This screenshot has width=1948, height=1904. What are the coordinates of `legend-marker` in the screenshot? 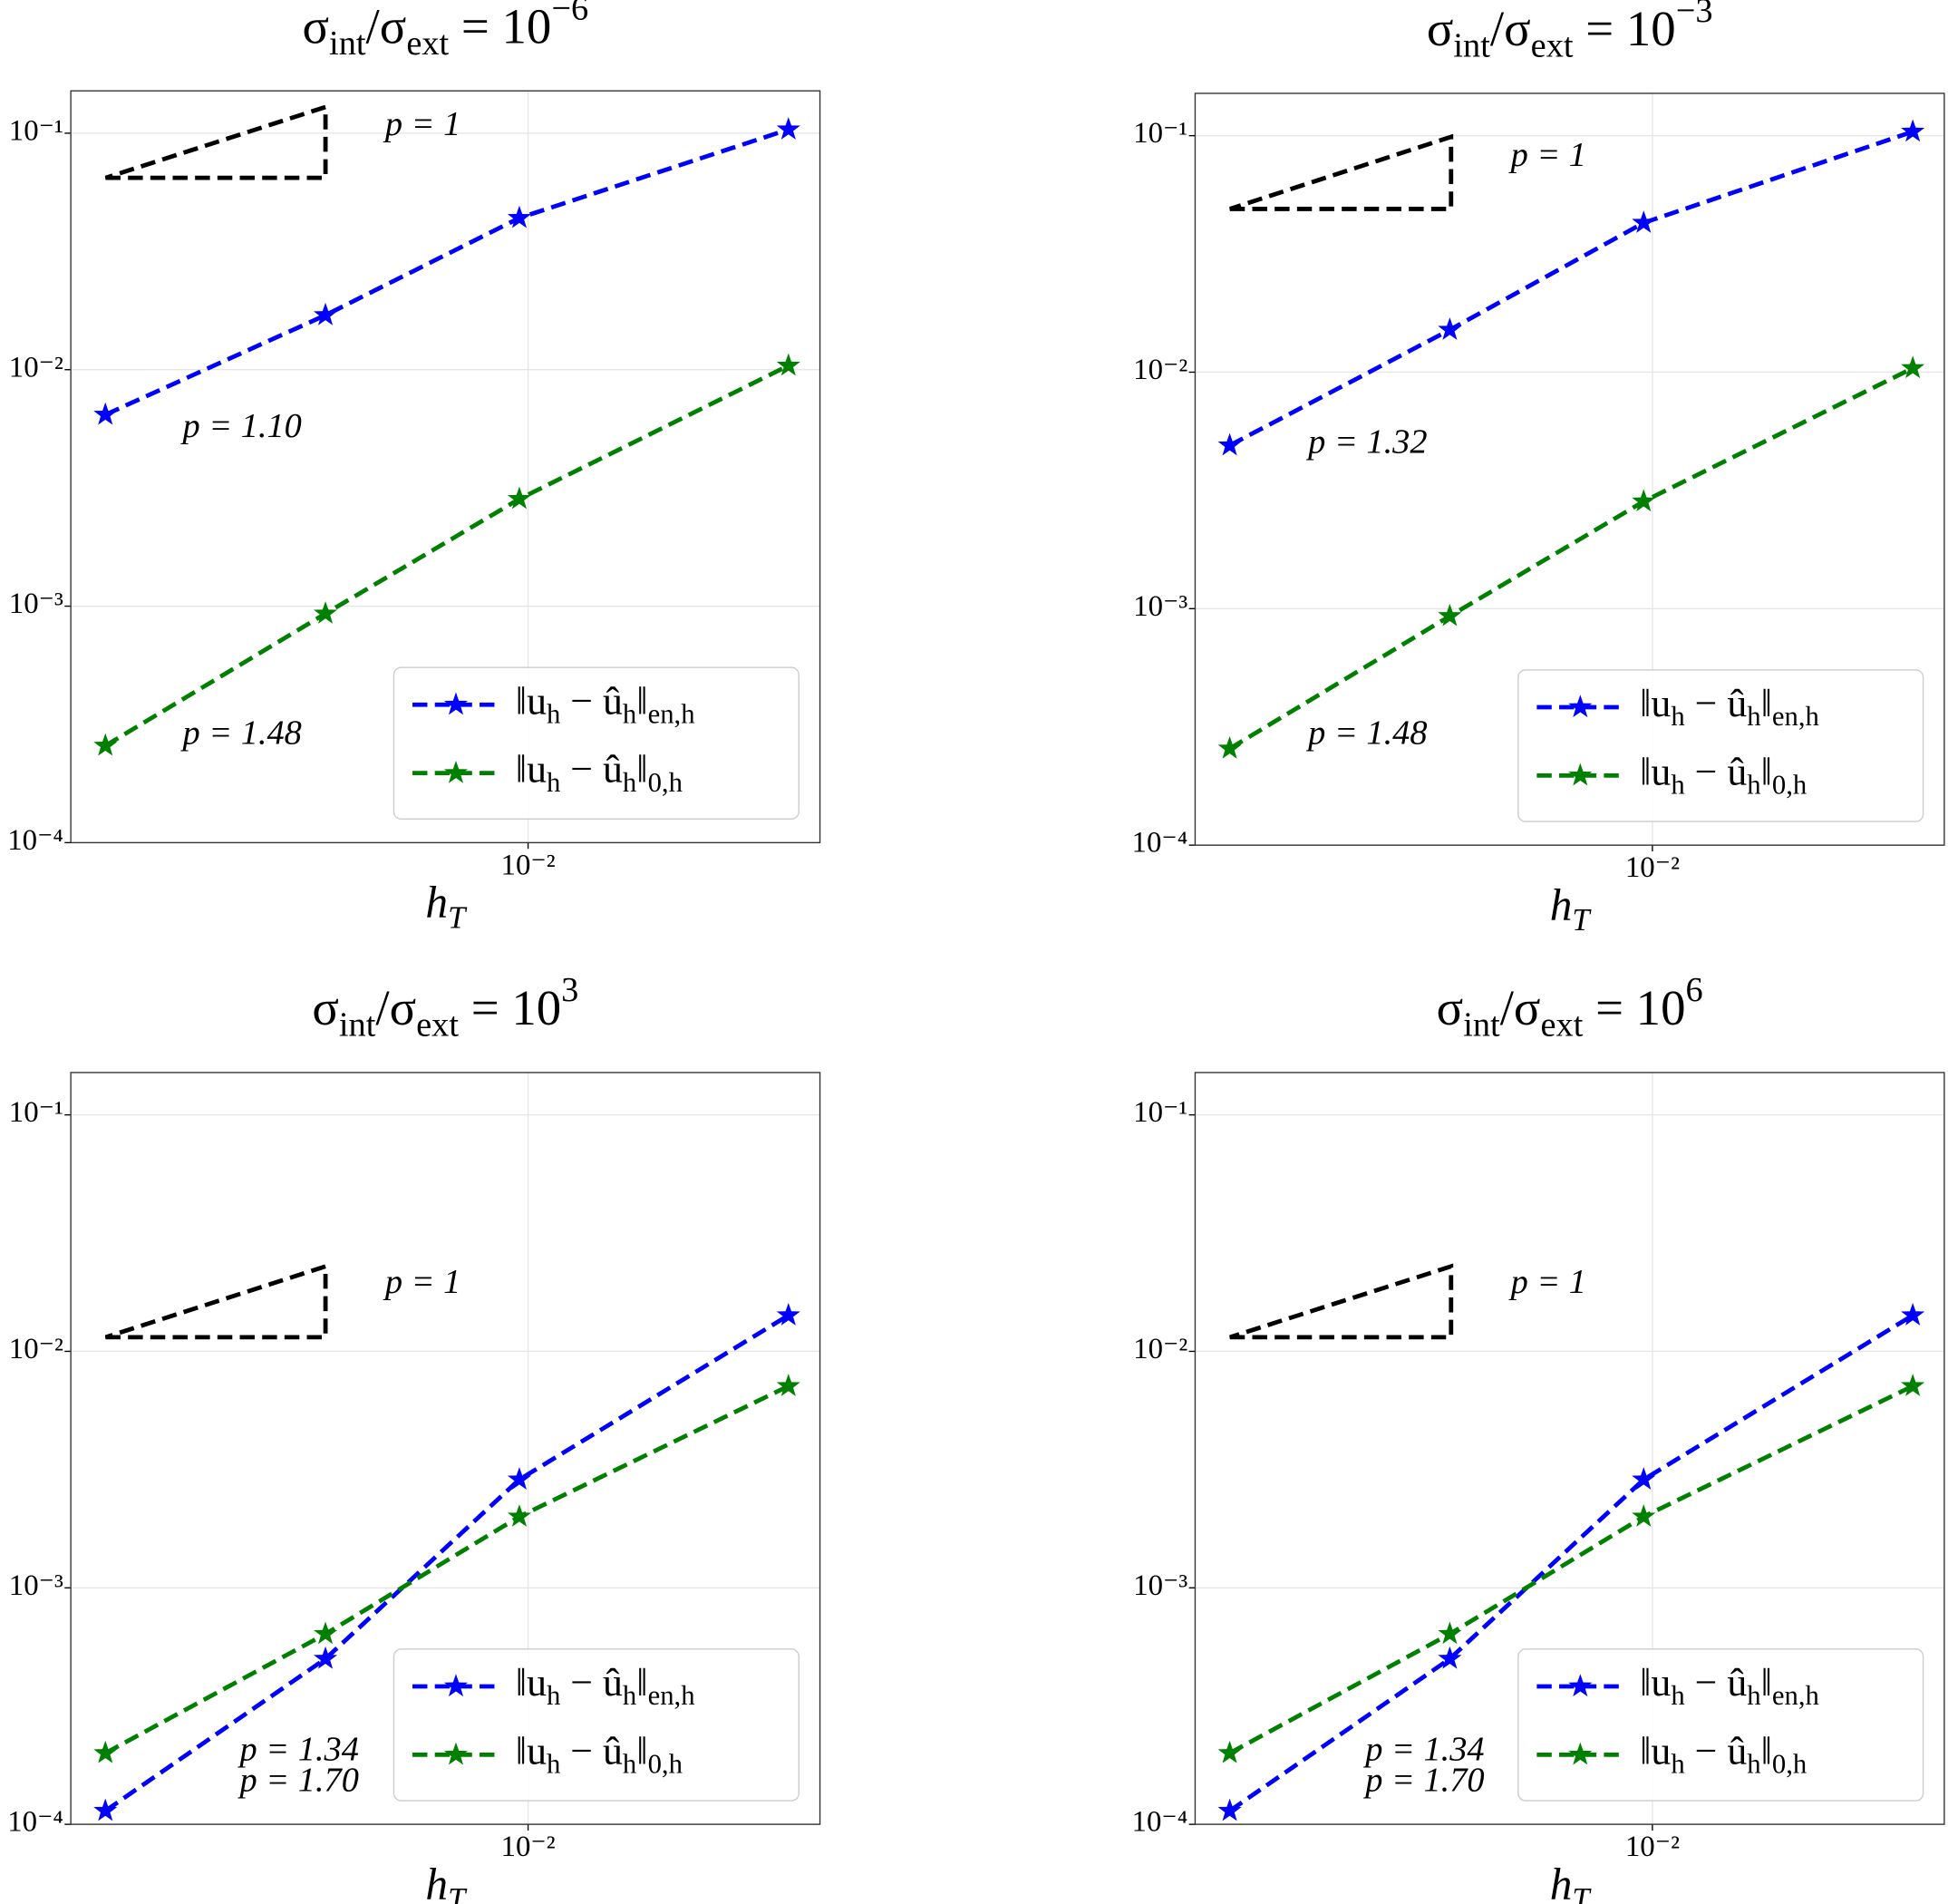 It's located at (1580, 1685).